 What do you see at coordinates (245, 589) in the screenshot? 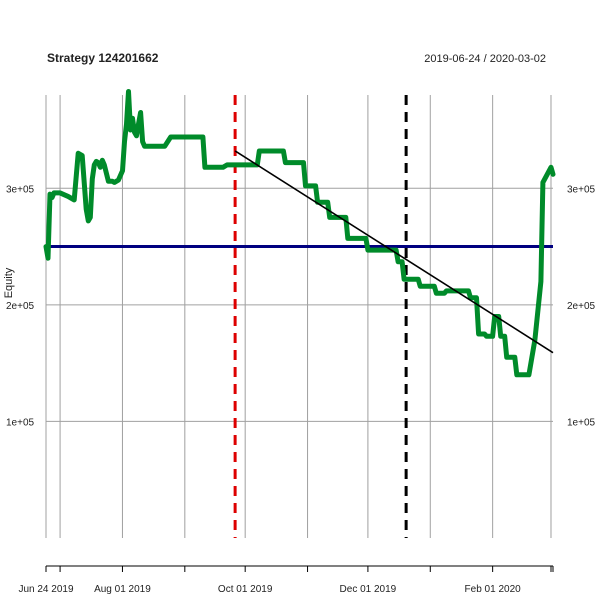
I see `x-tick-label: Oct 01 2019` at bounding box center [245, 589].